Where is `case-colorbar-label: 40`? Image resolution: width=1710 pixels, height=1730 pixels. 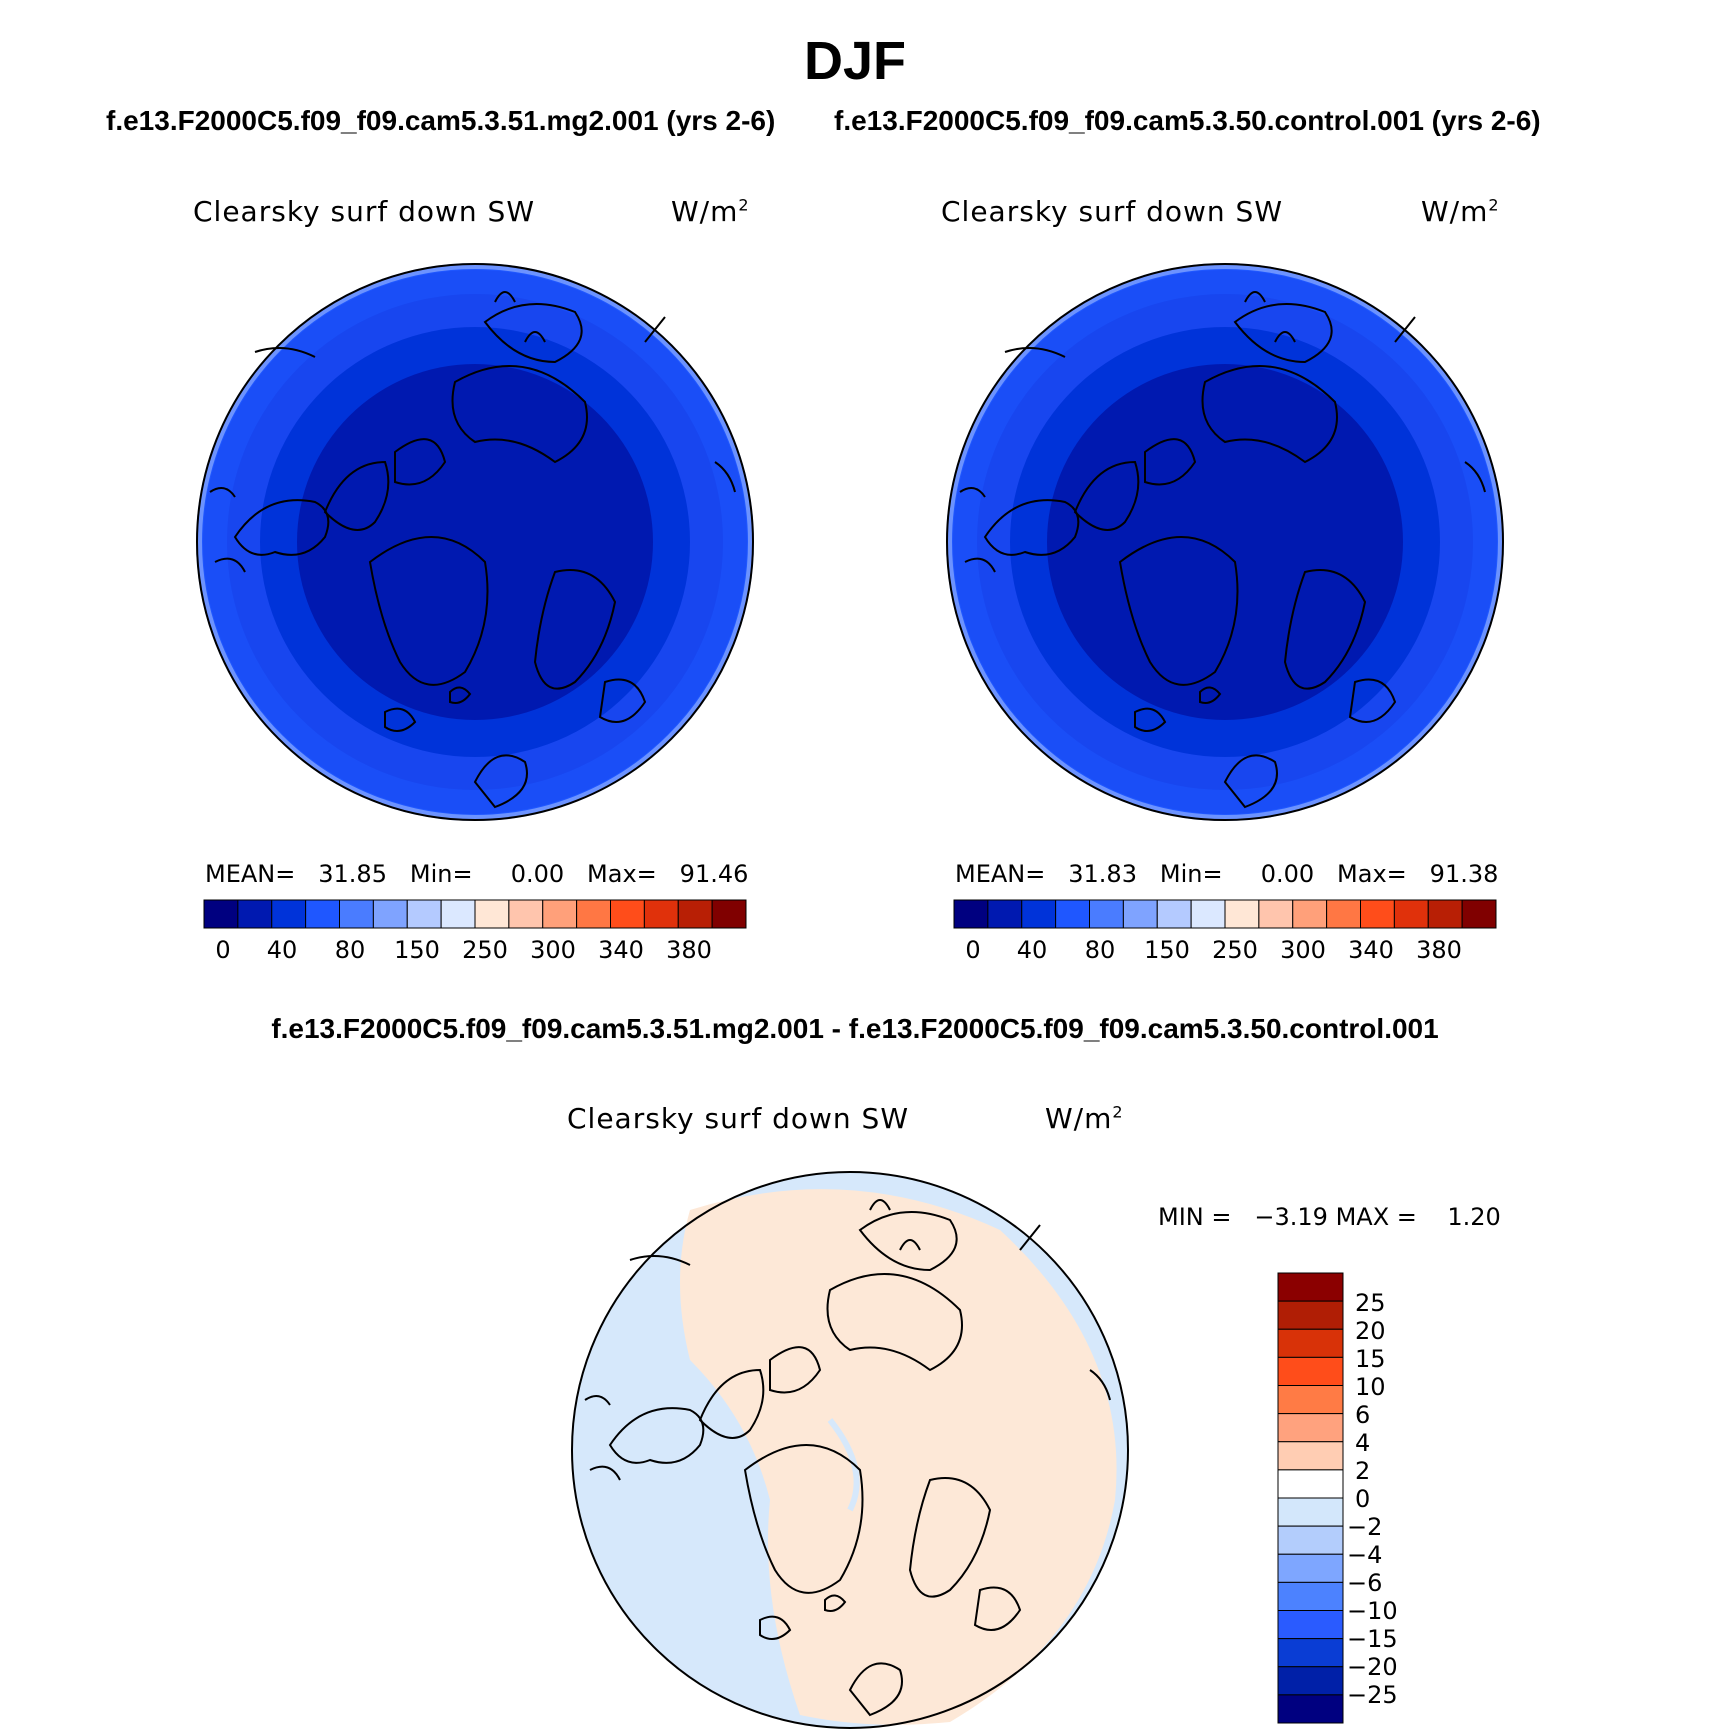 case-colorbar-label: 40 is located at coordinates (282, 950).